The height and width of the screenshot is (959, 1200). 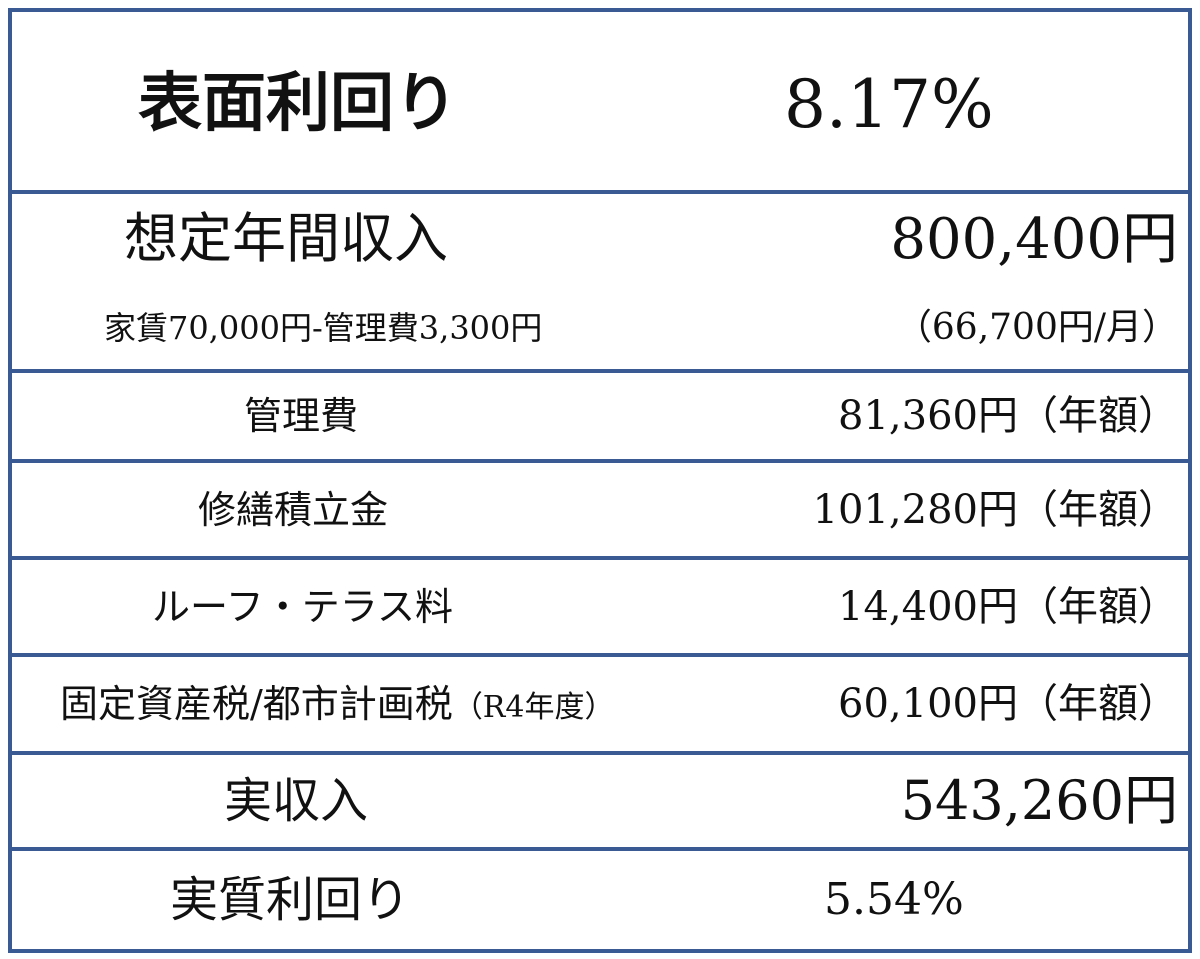 What do you see at coordinates (293, 509) in the screenshot?
I see `repair-reserve-label: 修繕積立金` at bounding box center [293, 509].